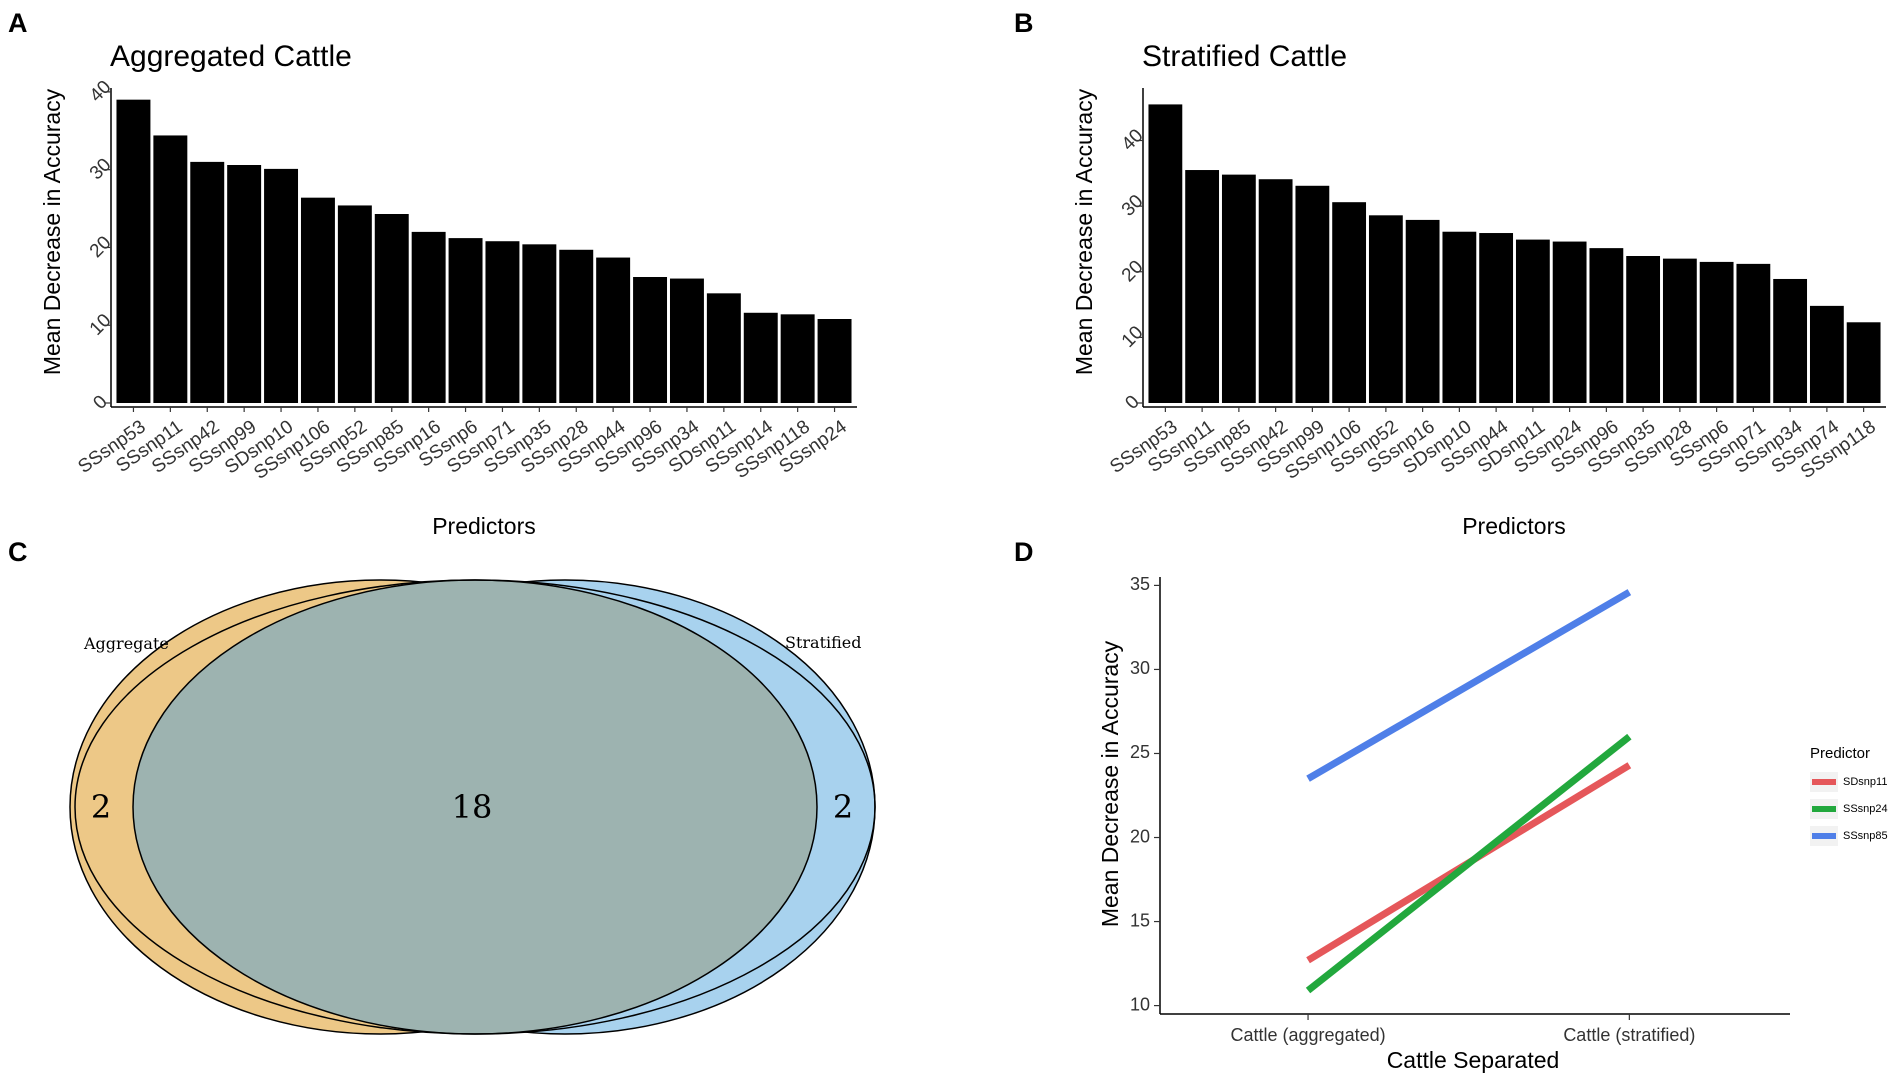  What do you see at coordinates (1459, 317) in the screenshot?
I see `panel-b-bar-SDsnp10` at bounding box center [1459, 317].